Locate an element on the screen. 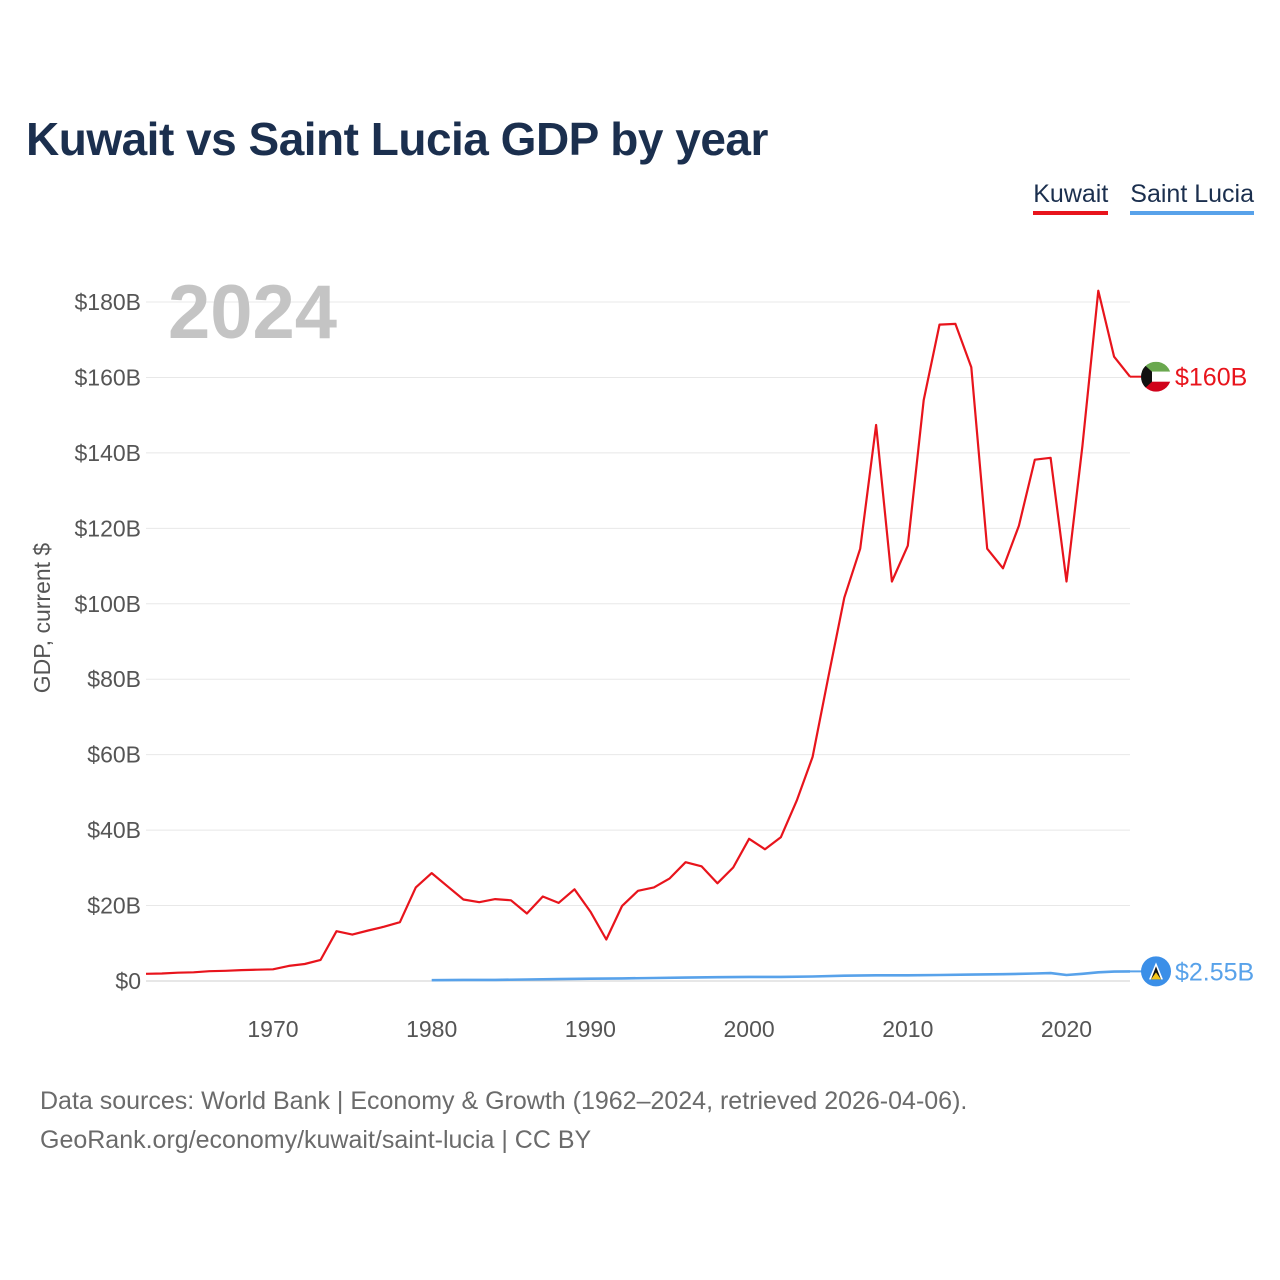 This screenshot has width=1280, height=1280. end-value-label-kuwait: $160B is located at coordinates (1211, 378).